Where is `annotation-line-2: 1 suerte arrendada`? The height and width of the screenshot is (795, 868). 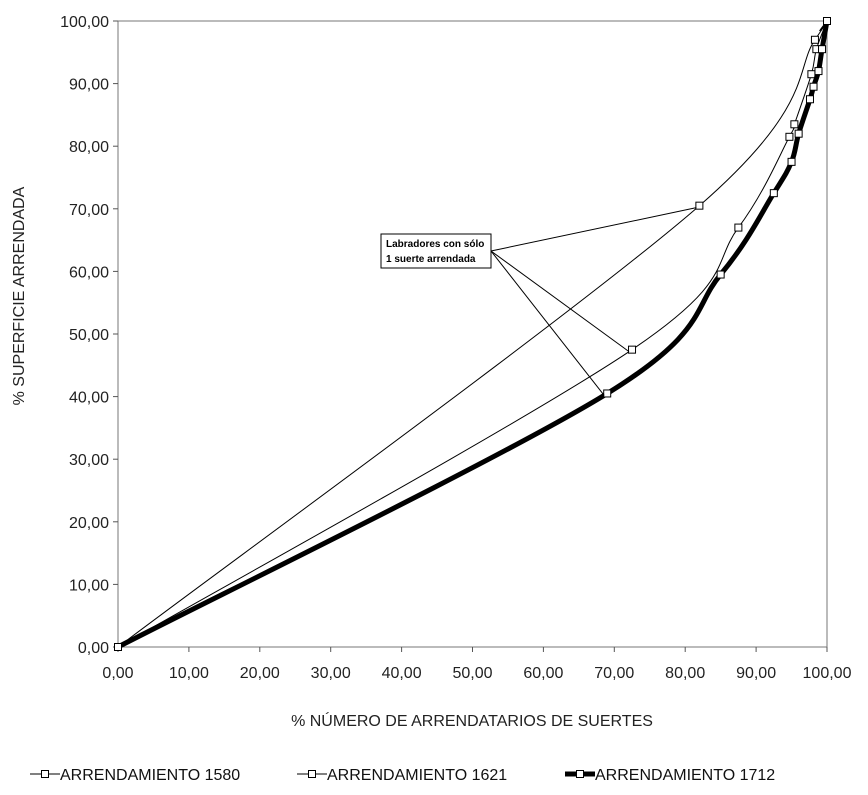 annotation-line-2: 1 suerte arrendada is located at coordinates (431, 259).